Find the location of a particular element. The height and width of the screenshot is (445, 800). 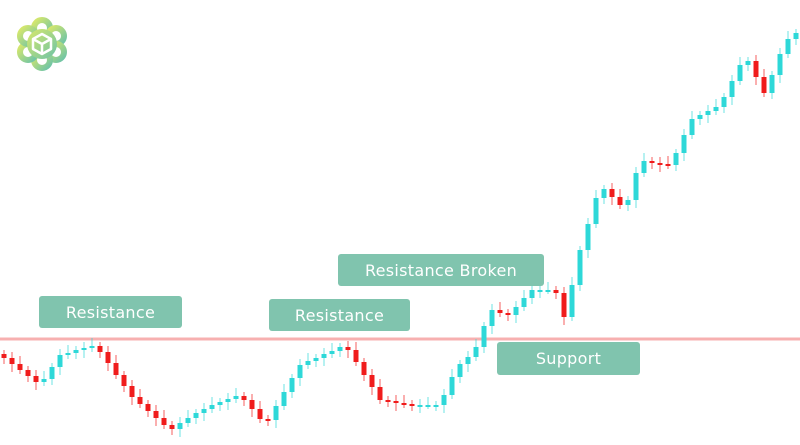

annotation-support: Support is located at coordinates (568, 358).